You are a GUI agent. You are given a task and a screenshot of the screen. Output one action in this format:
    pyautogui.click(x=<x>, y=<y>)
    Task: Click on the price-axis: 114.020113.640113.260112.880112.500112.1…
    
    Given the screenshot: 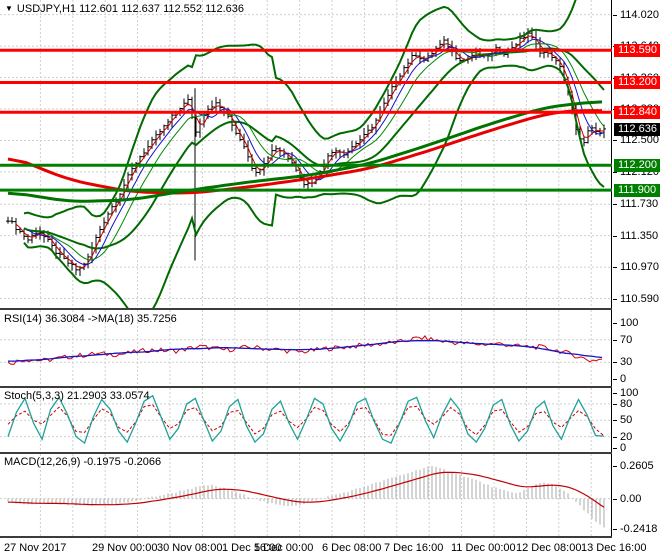 What is the action you would take?
    pyautogui.click(x=636, y=269)
    